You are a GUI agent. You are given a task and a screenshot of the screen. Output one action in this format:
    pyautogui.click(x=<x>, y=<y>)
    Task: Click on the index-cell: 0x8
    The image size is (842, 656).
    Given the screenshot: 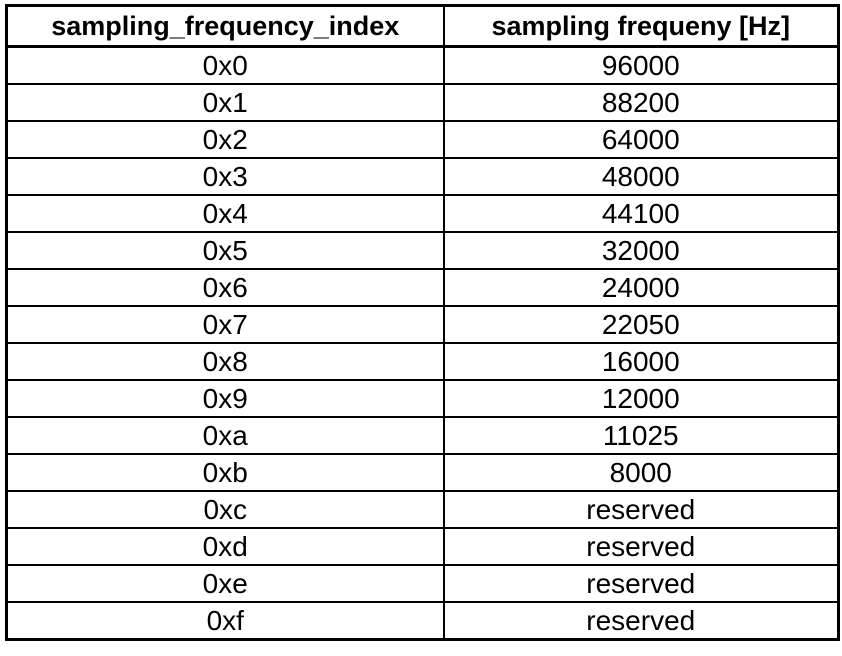 What is the action you would take?
    pyautogui.click(x=225, y=361)
    